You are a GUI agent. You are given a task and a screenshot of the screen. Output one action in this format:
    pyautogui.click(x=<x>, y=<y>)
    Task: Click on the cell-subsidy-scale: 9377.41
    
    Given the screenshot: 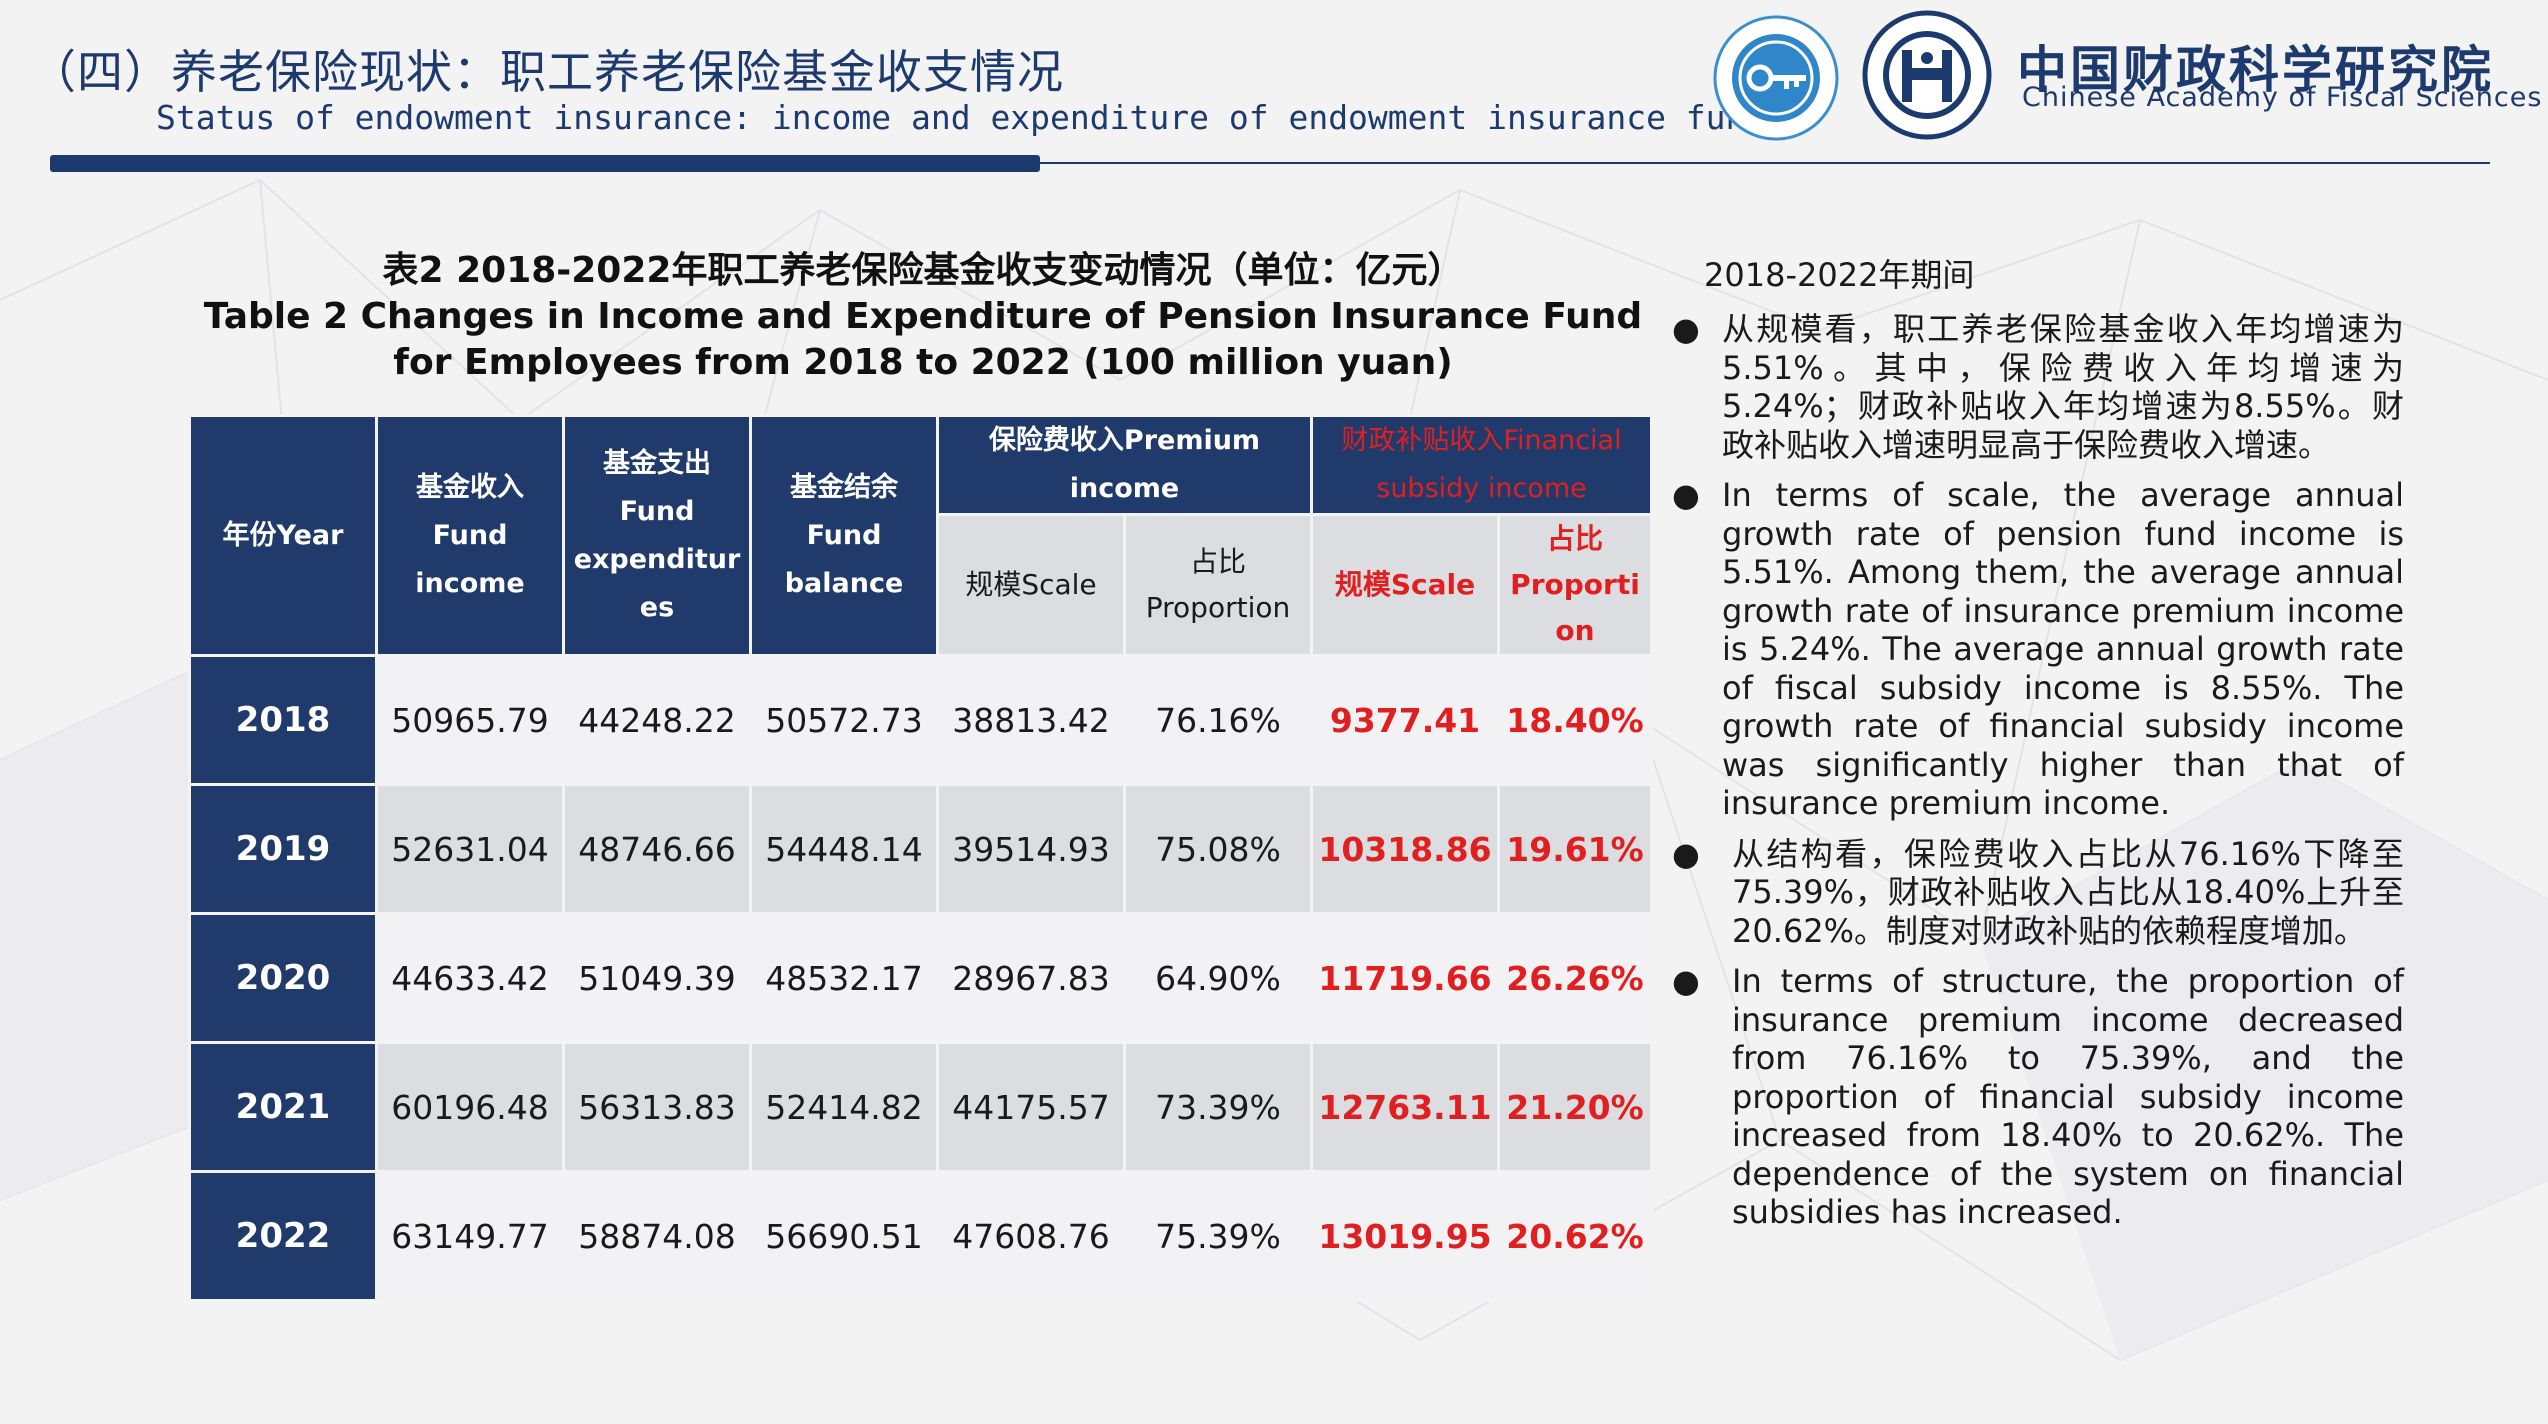 What is the action you would take?
    pyautogui.click(x=1405, y=720)
    